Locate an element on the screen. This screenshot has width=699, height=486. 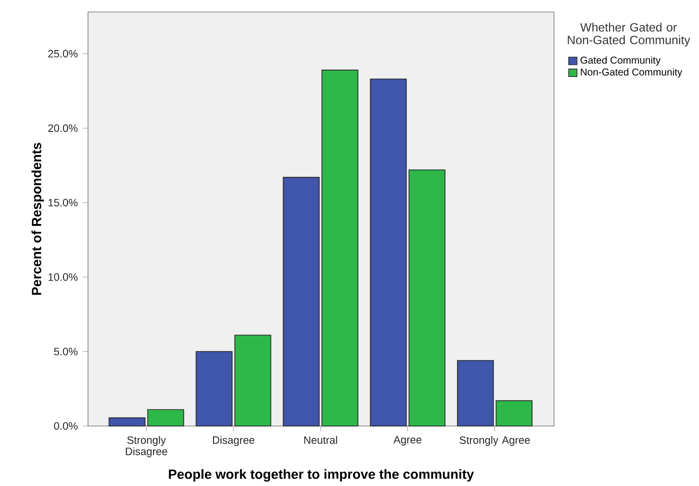
legend-label: Gated Community is located at coordinates (620, 61).